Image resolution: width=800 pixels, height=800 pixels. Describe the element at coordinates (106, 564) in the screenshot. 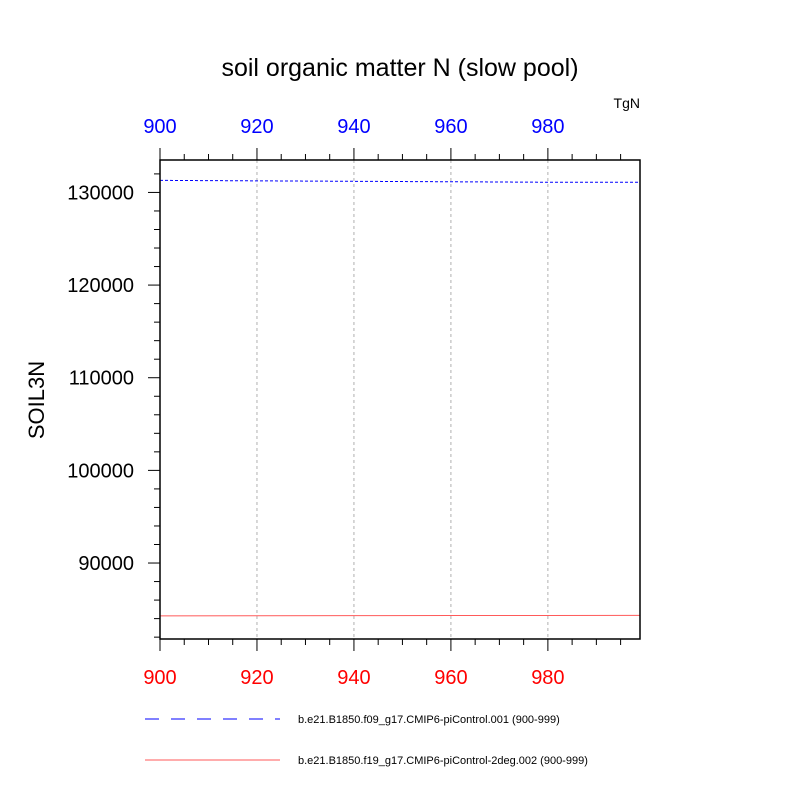

I see `y-tick-label: 90000` at that location.